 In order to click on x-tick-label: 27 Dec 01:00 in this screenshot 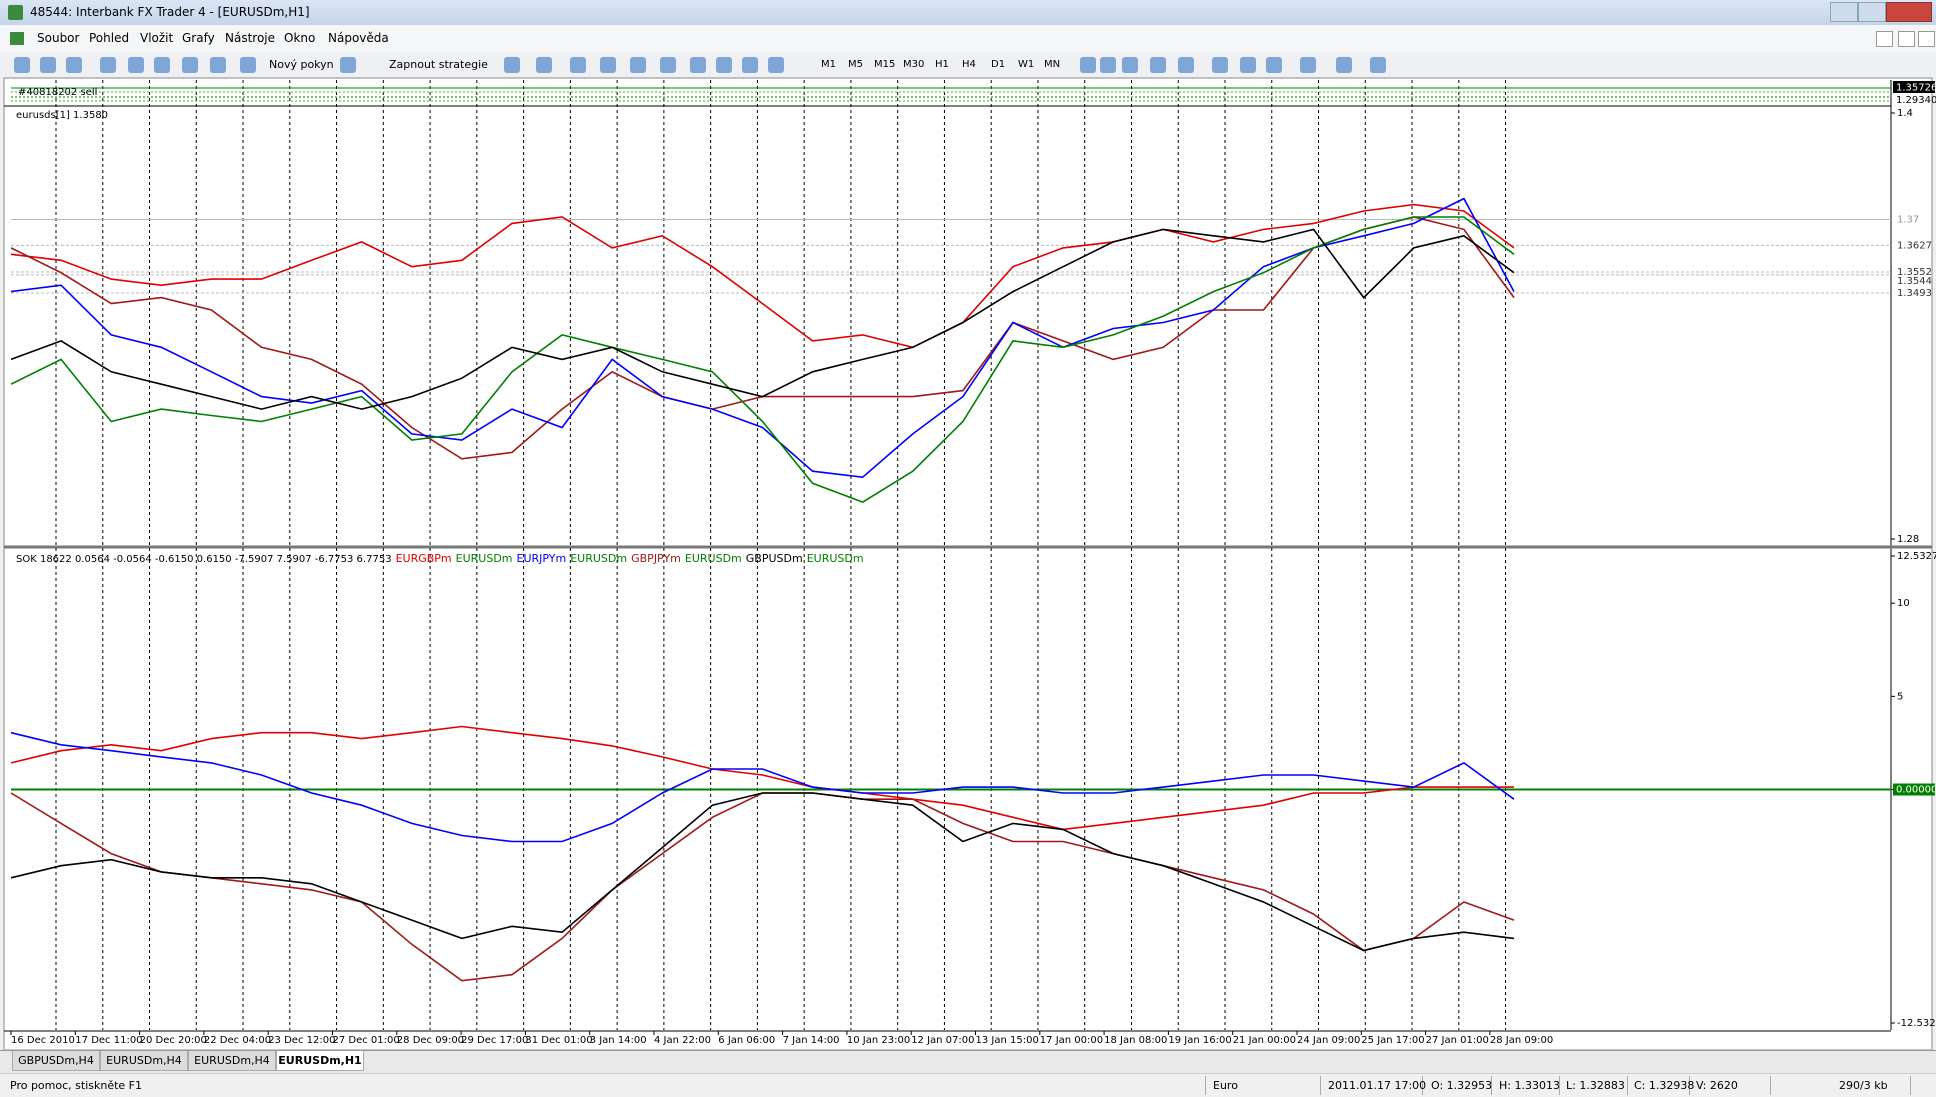, I will do `click(366, 1040)`.